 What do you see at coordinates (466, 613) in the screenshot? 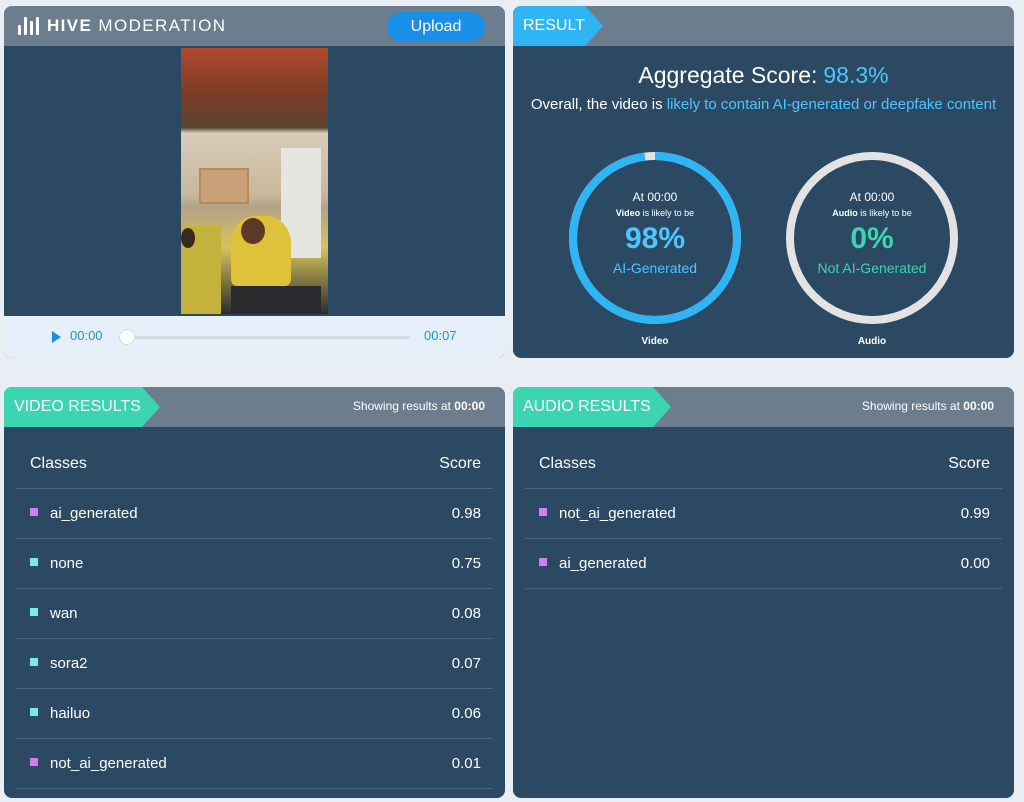
I see `class-score: 0.08` at bounding box center [466, 613].